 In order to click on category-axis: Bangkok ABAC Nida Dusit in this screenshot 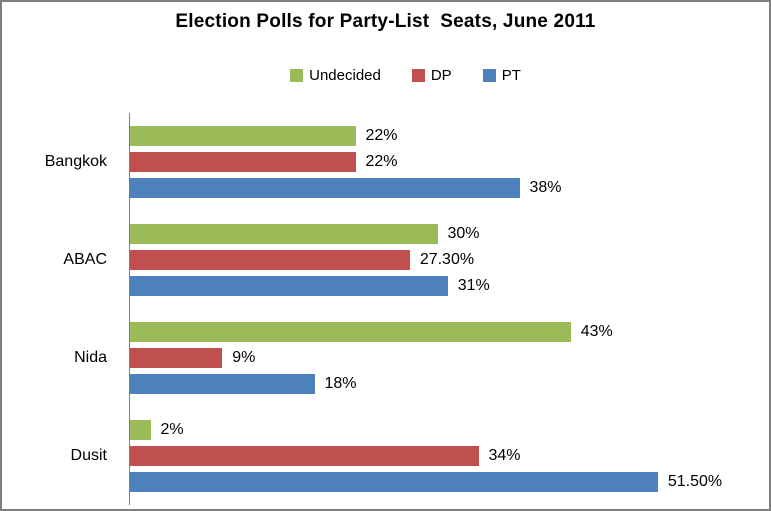, I will do `click(65, 309)`.